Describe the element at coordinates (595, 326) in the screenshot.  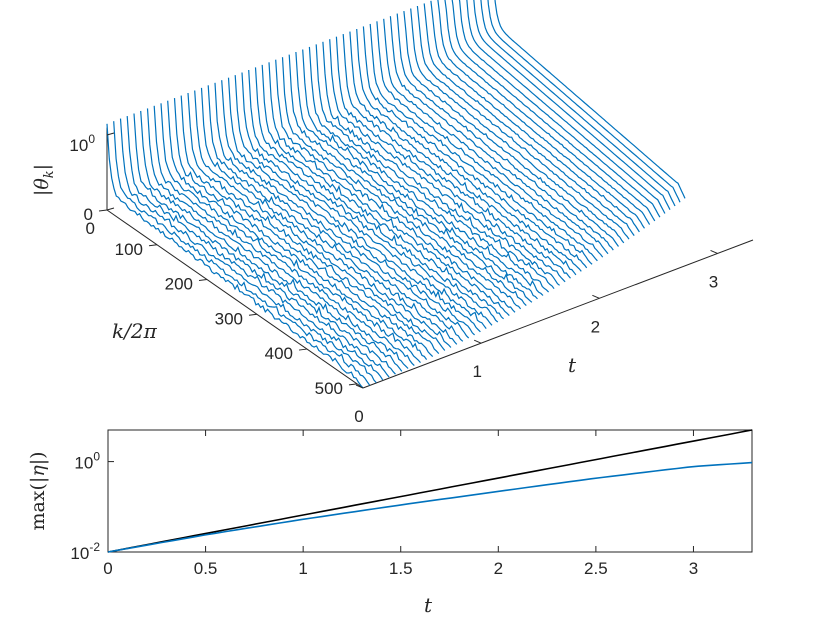
I see `t-tick-label: 2` at that location.